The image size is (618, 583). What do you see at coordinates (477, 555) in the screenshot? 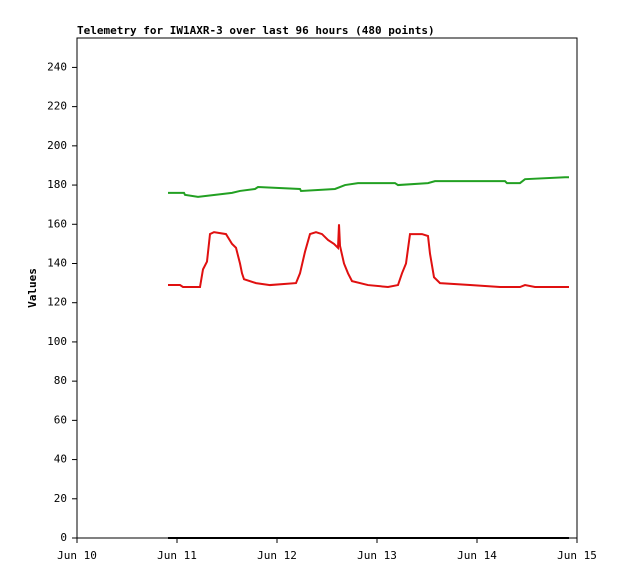
I see `x-tick-label: Jun 14` at bounding box center [477, 555].